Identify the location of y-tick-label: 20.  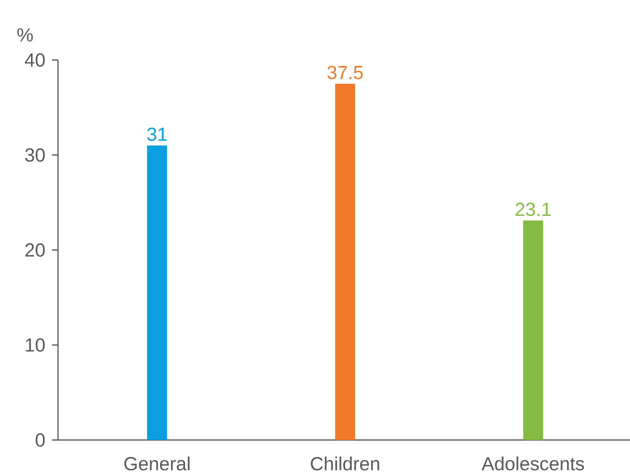
(35, 250).